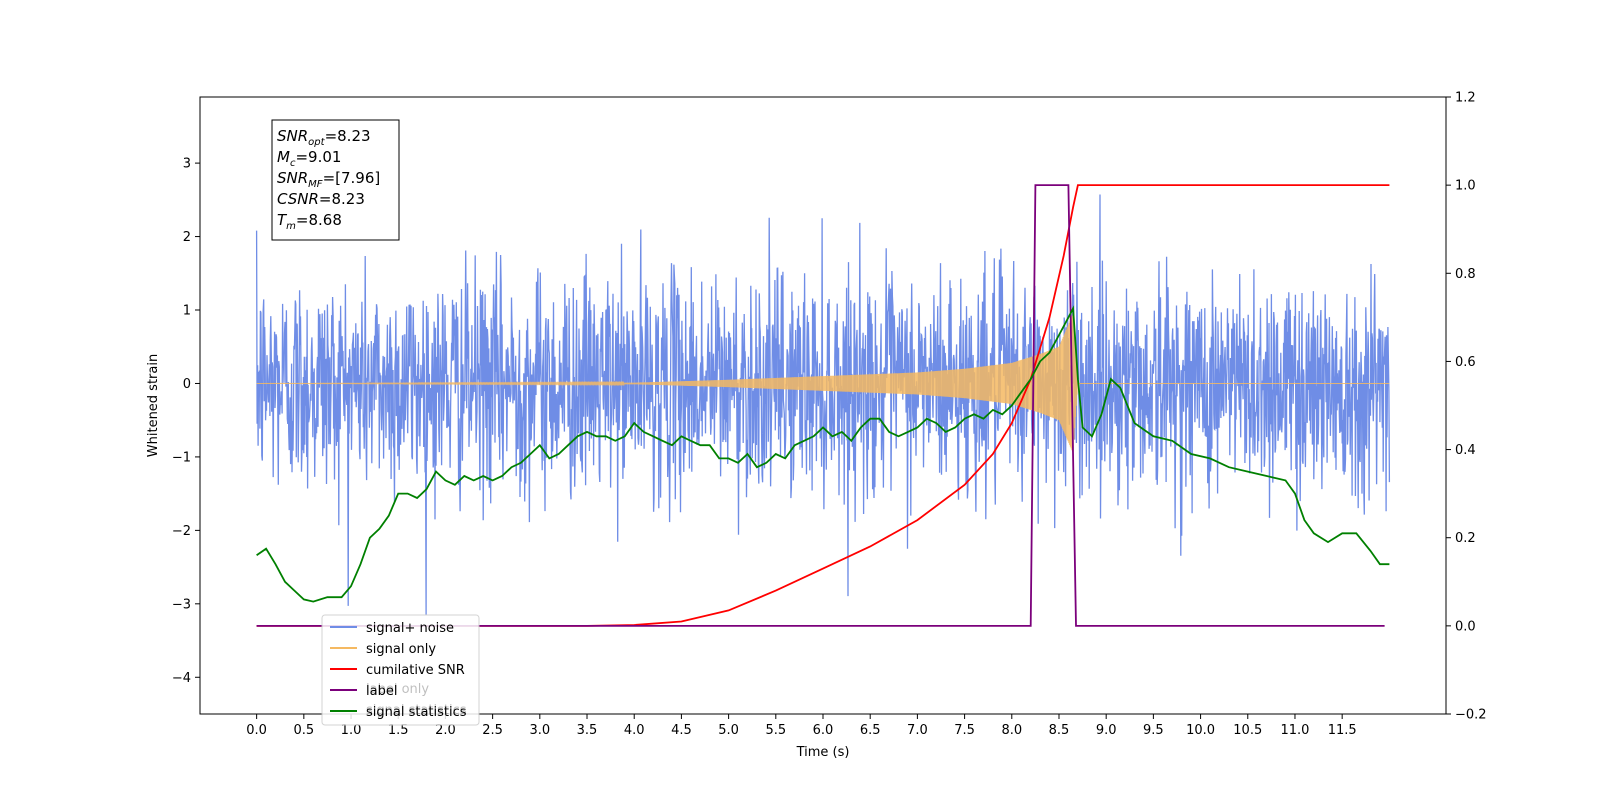 This screenshot has height=800, width=1600. I want to click on x-tick-label: 7.0, so click(917, 730).